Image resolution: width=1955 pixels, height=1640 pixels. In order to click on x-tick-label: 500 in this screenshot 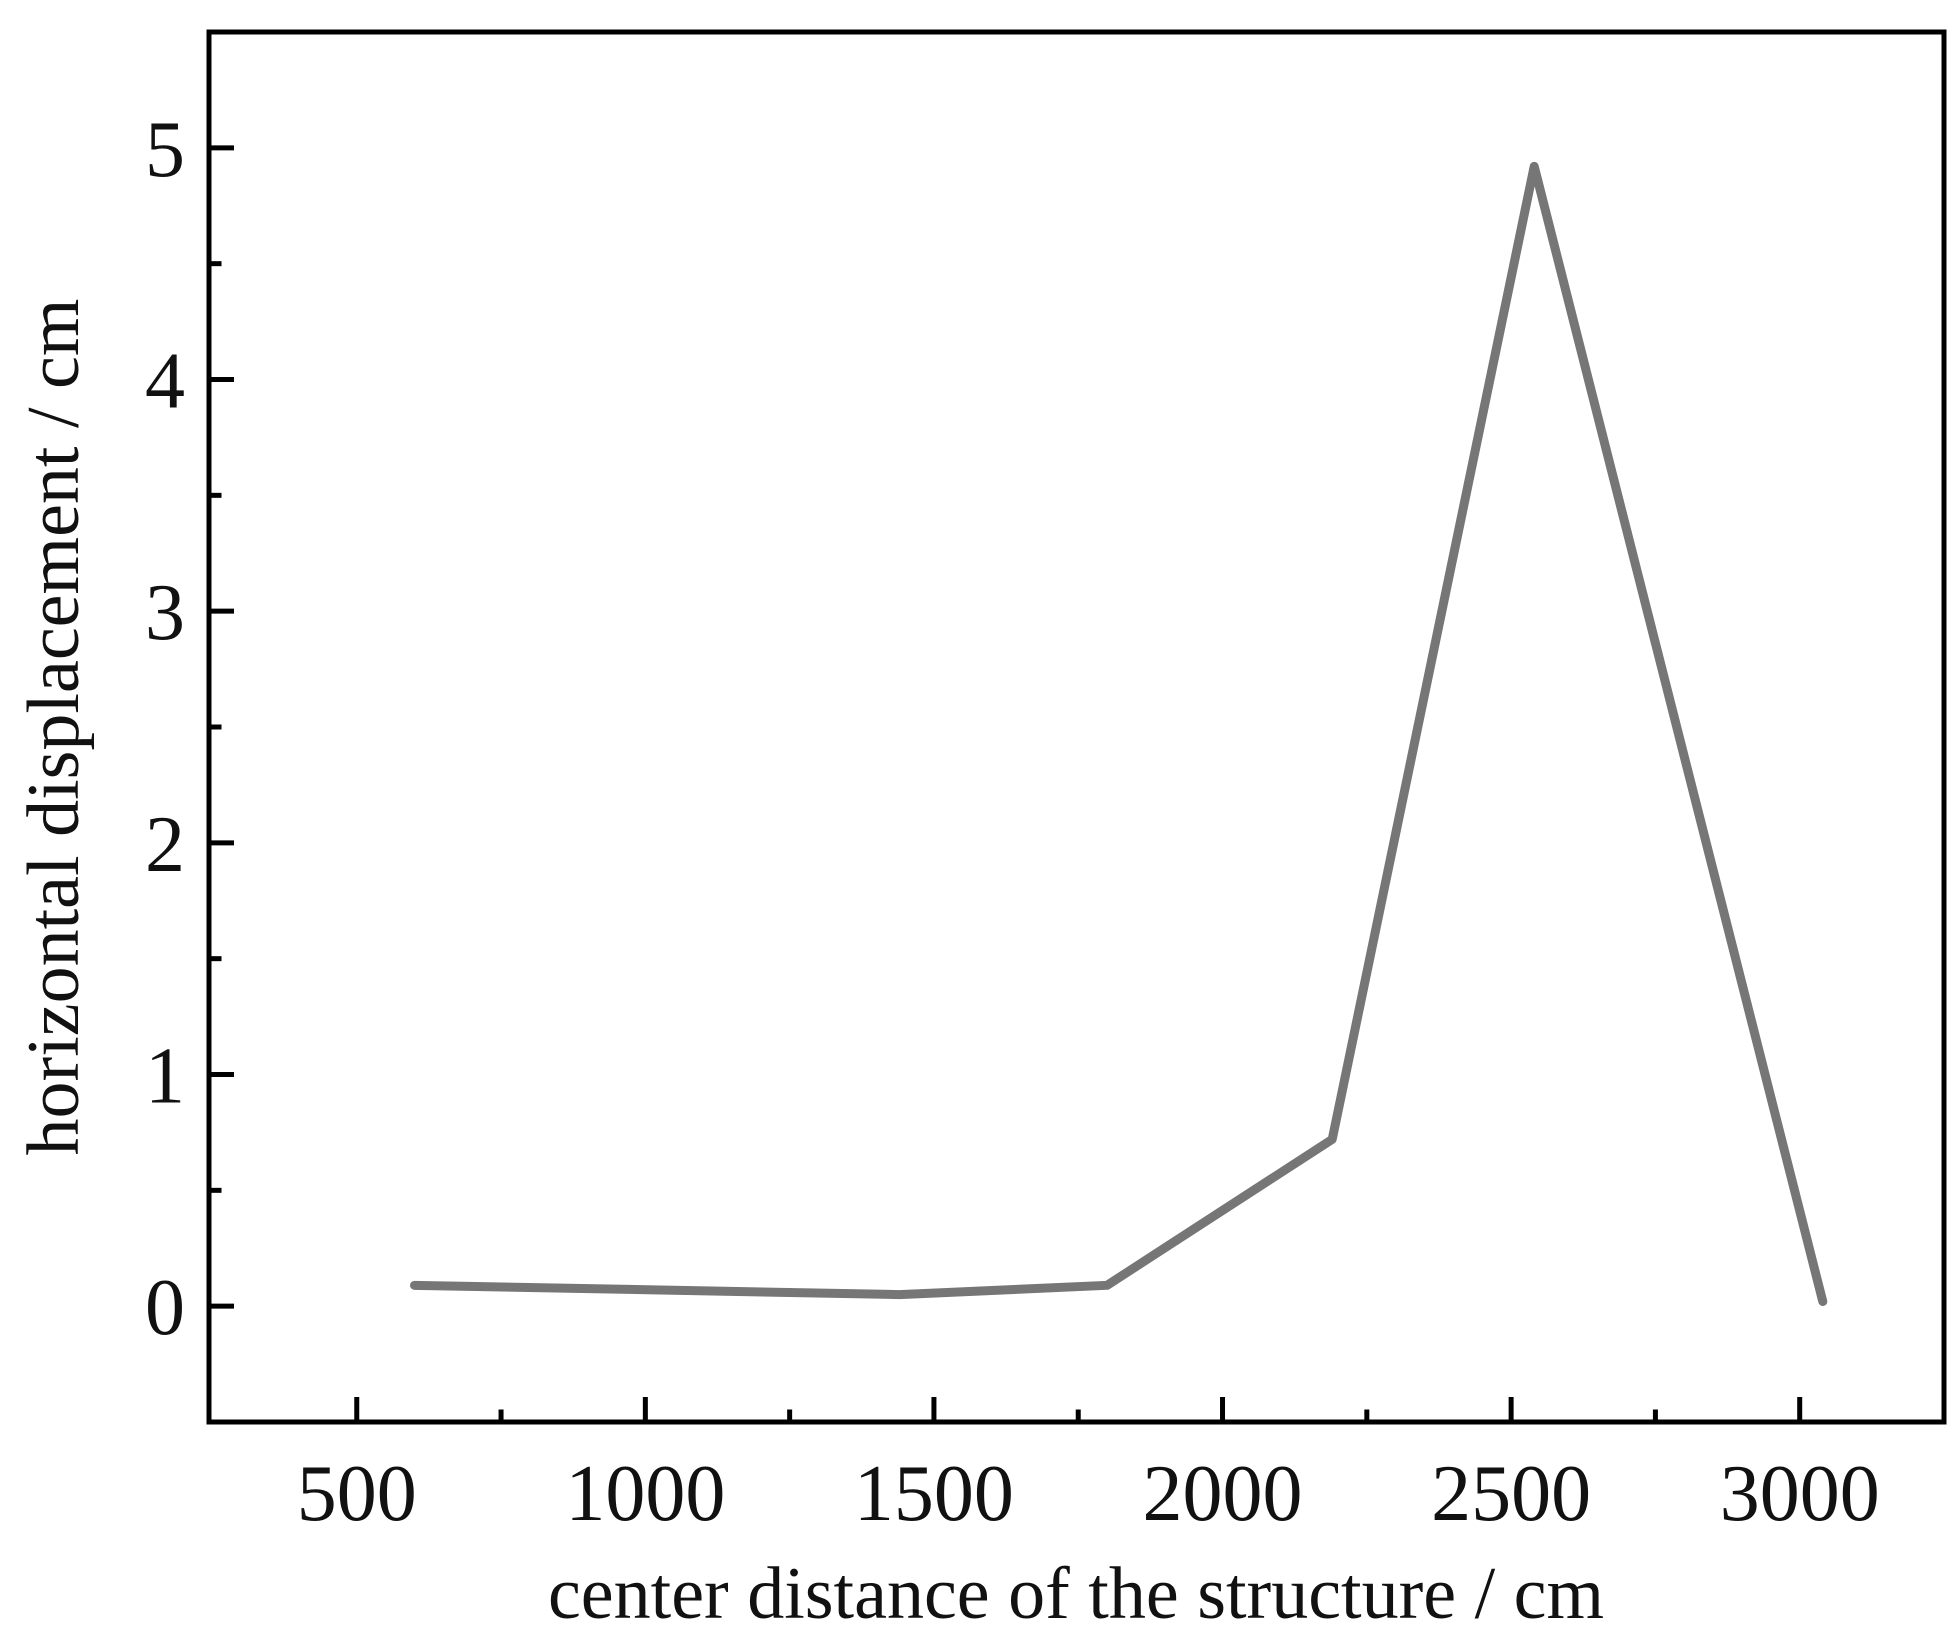, I will do `click(357, 1494)`.